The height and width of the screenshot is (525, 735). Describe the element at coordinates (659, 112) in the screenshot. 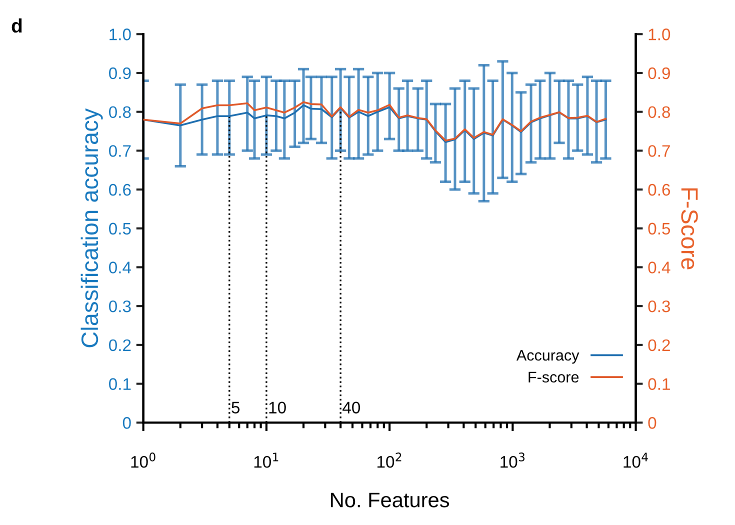

I see `y2-tick-label: 0.8` at that location.